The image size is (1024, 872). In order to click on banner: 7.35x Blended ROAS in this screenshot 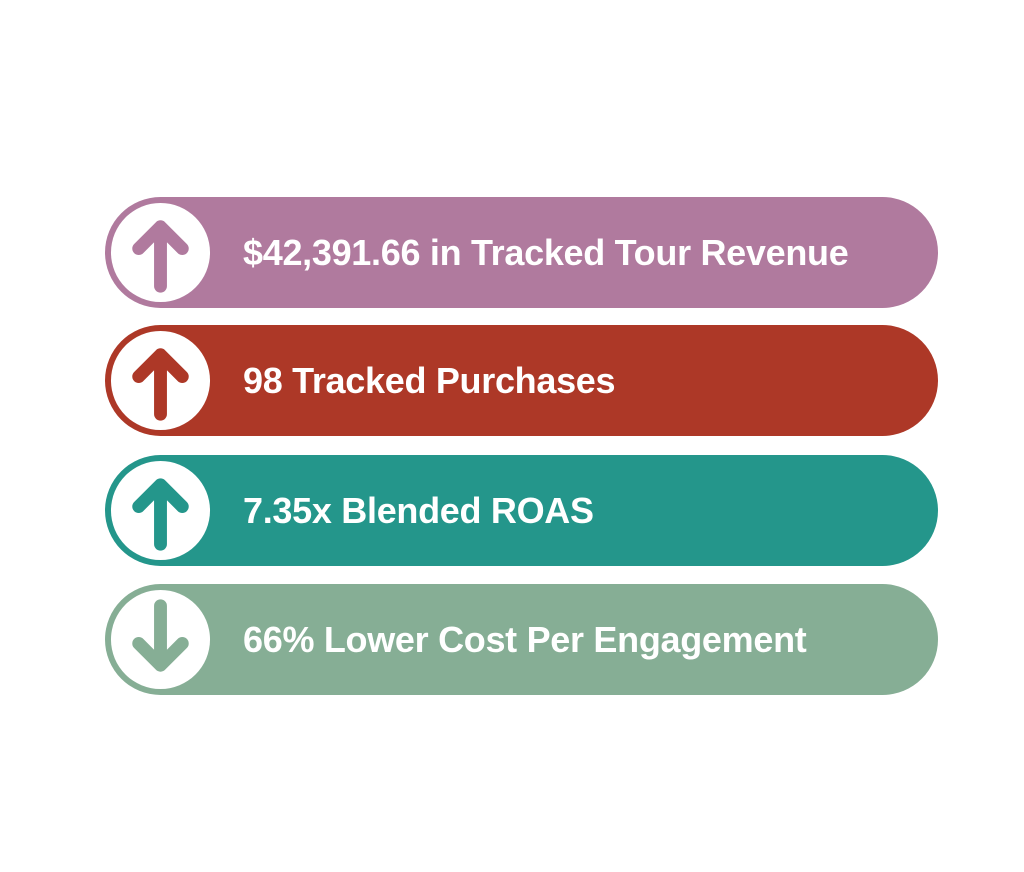, I will do `click(521, 510)`.